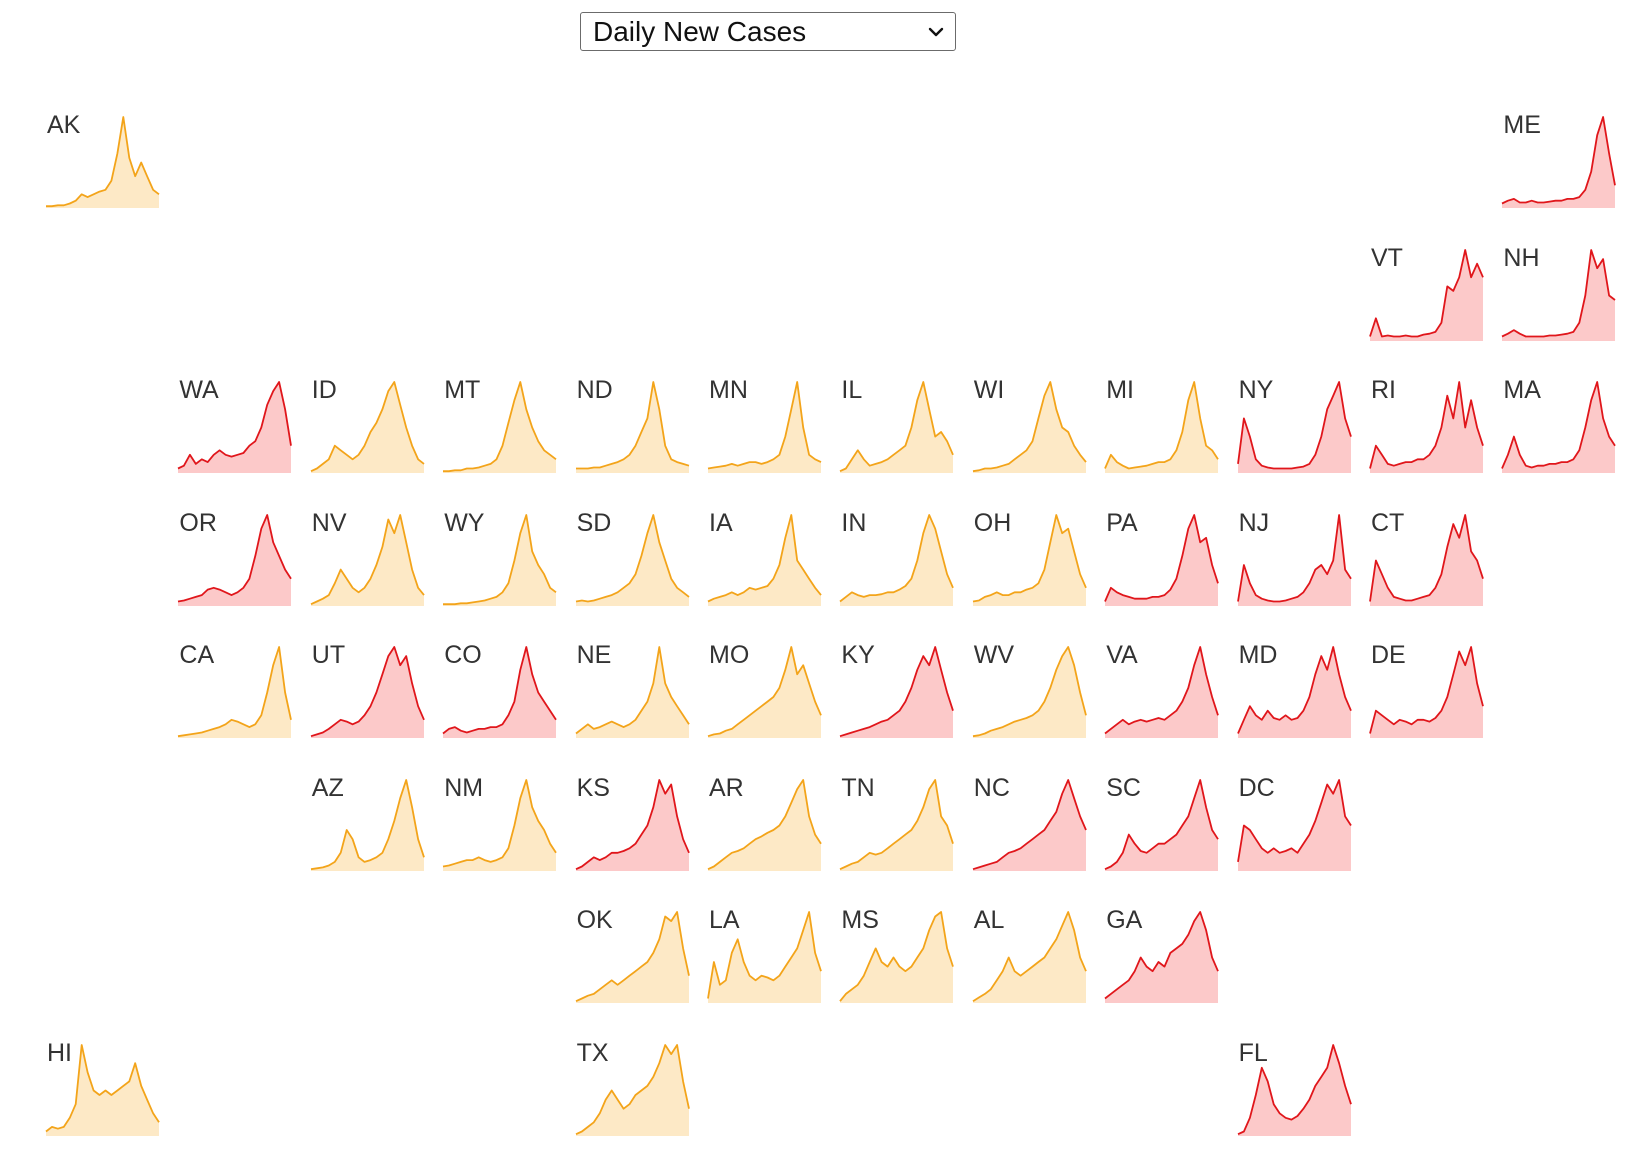 Image resolution: width=1636 pixels, height=1151 pixels. I want to click on sparkline-mt, so click(500, 427).